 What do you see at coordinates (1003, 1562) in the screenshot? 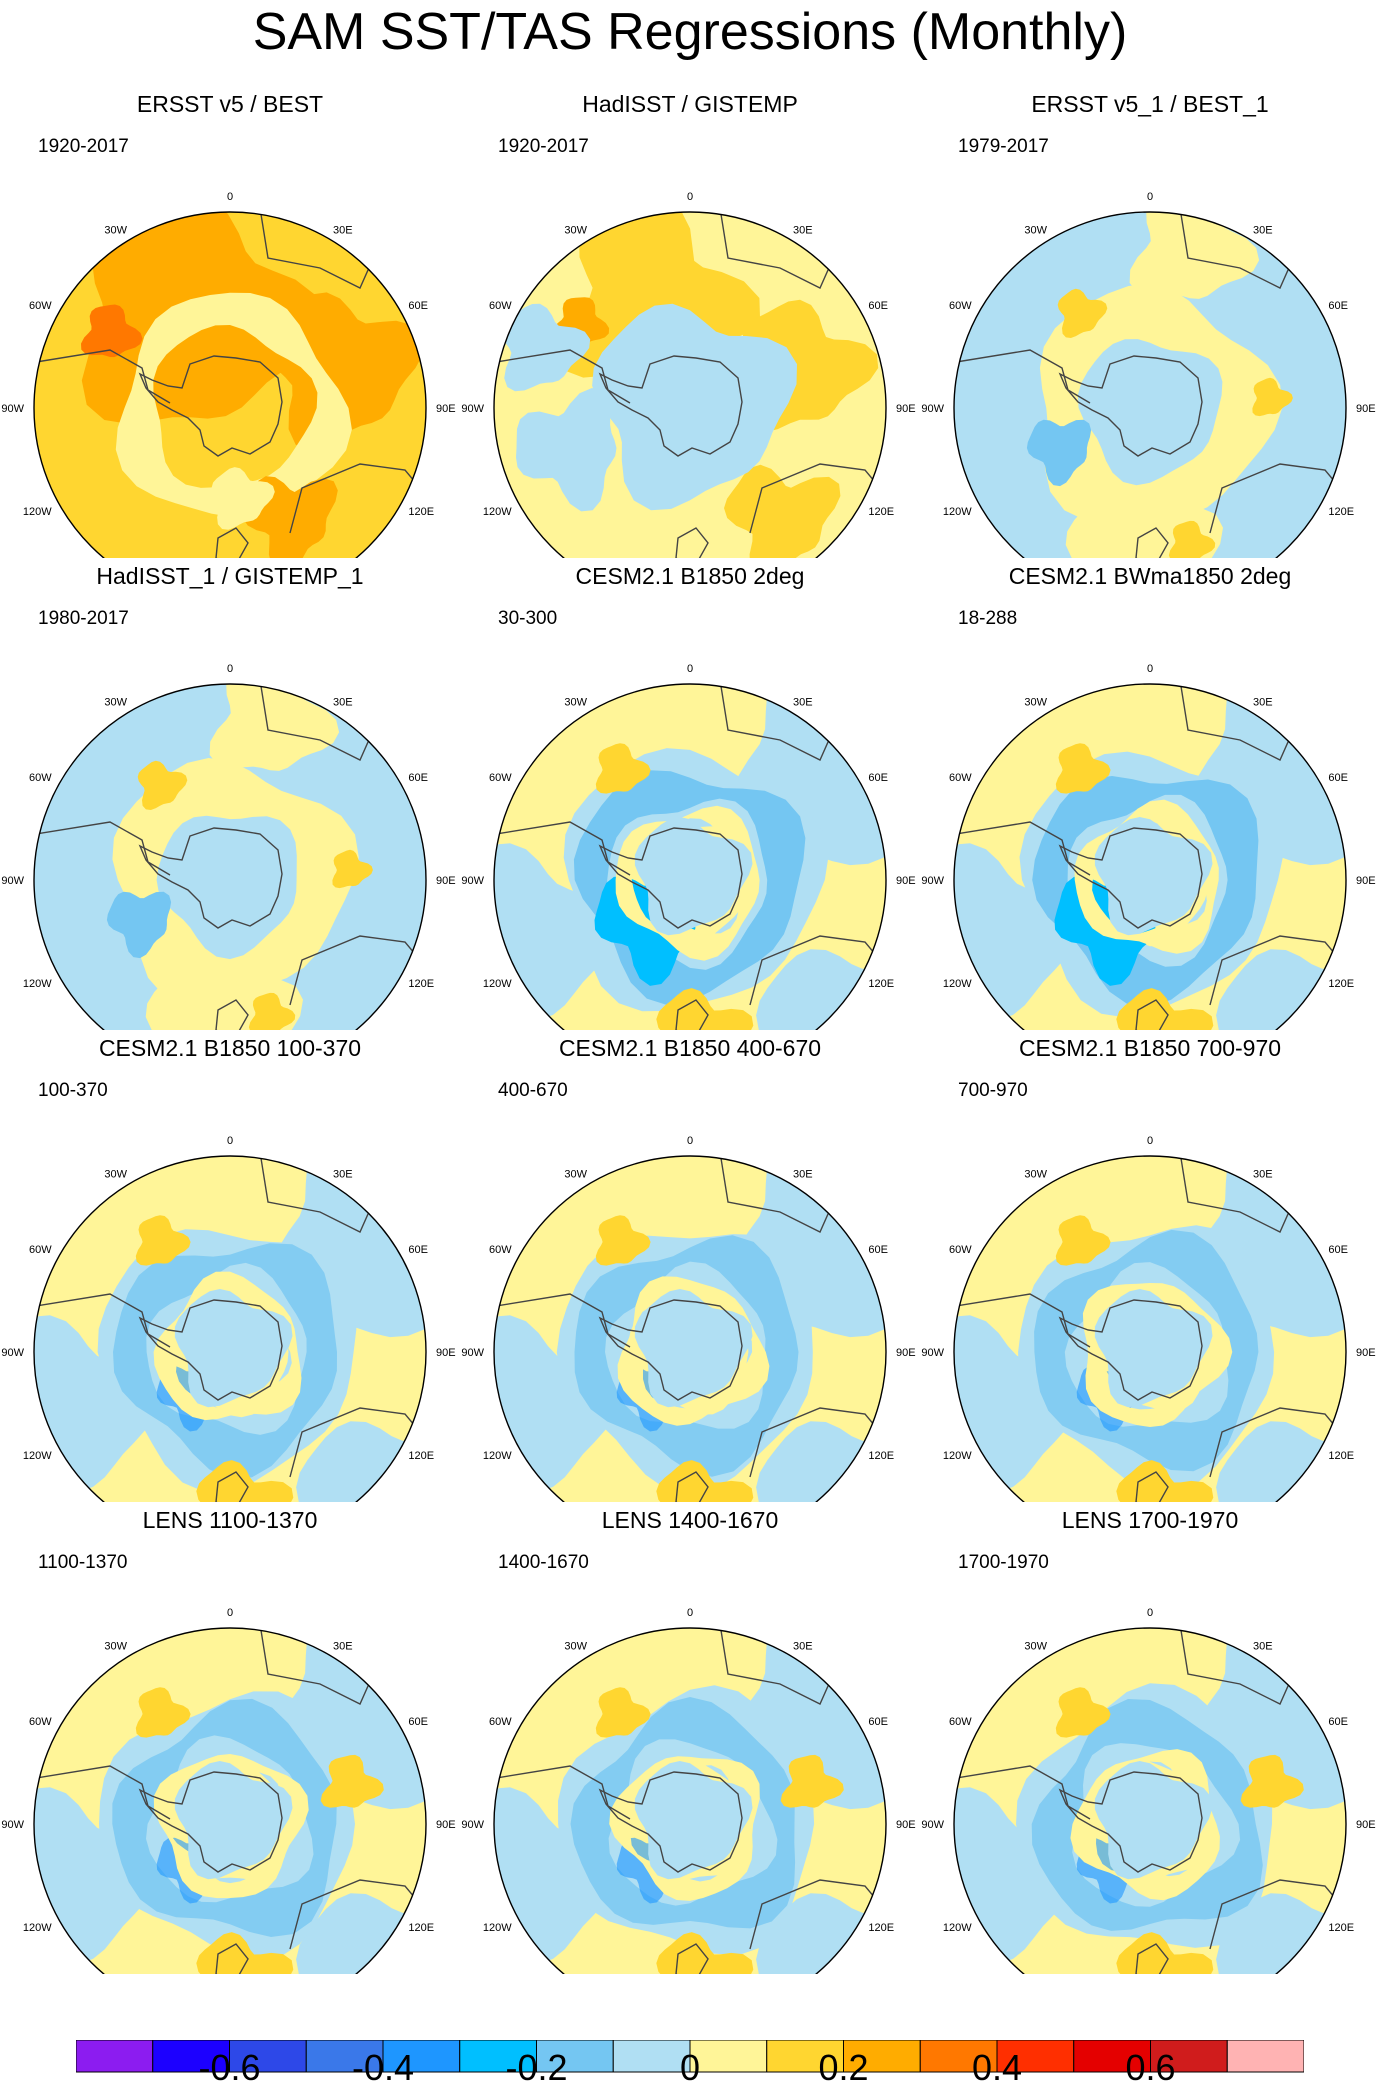
I see `panel-period: 1700-1970` at bounding box center [1003, 1562].